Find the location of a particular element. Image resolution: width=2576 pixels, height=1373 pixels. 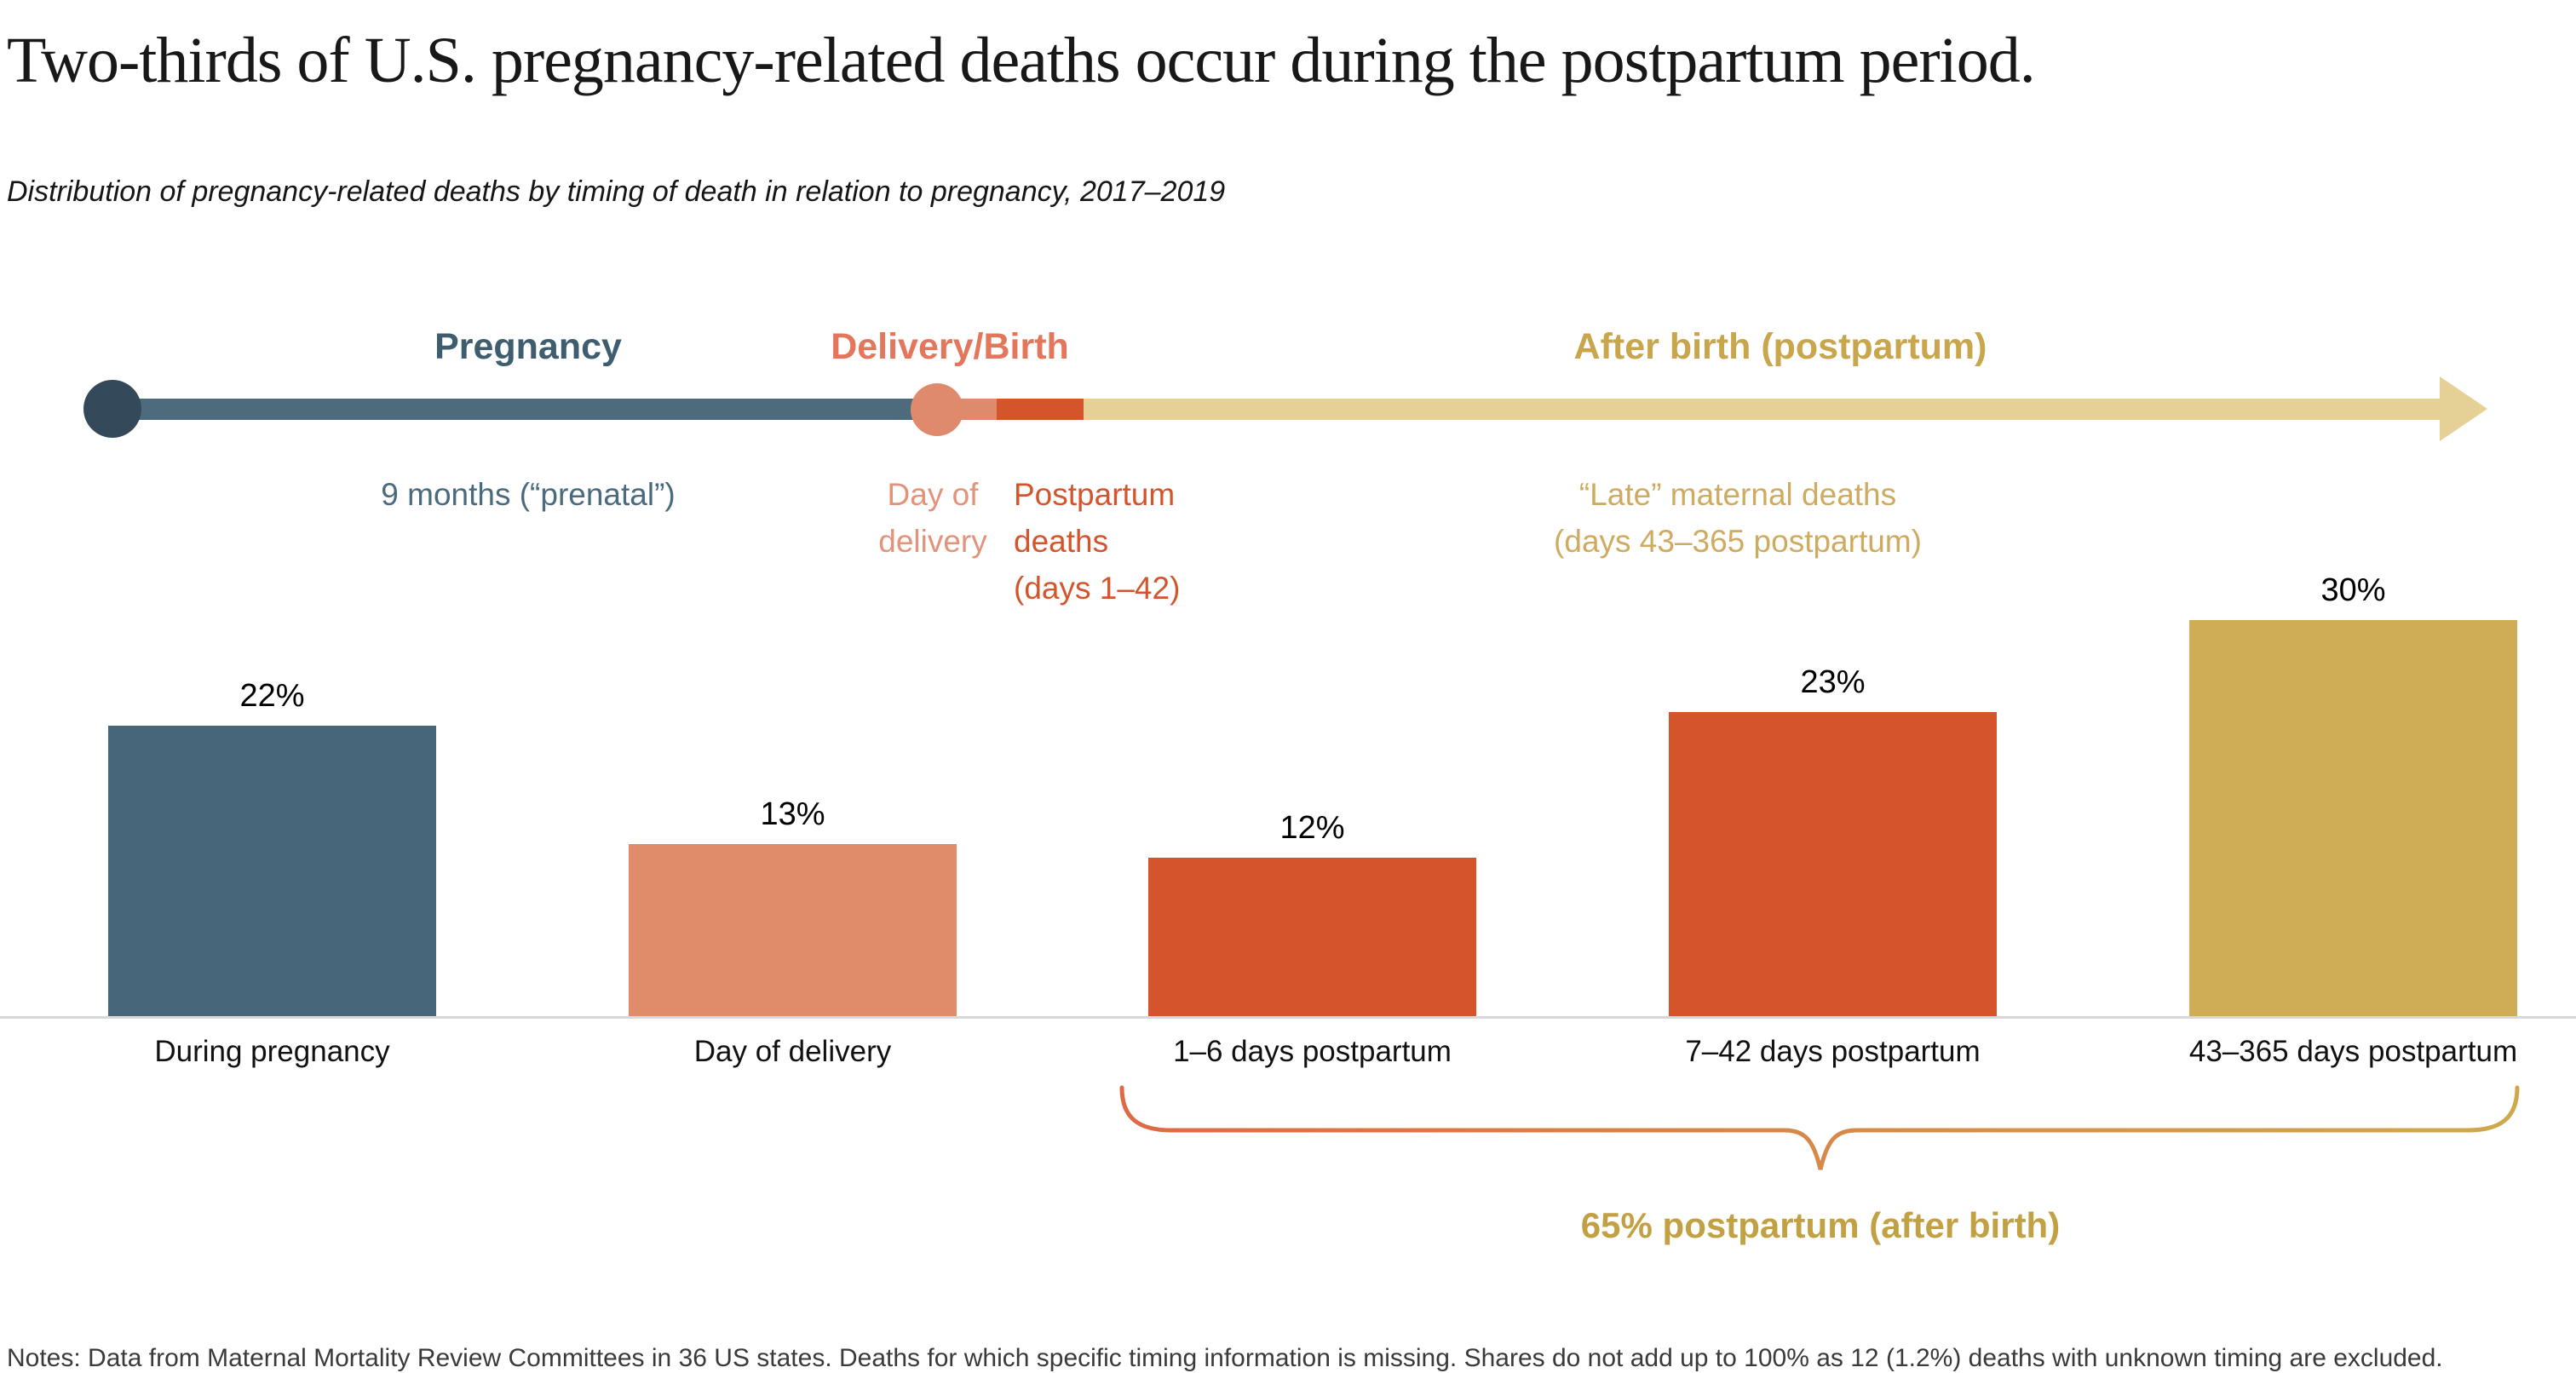

timeline-sublabel-prenatal: 9 months (“prenatal”) is located at coordinates (528, 494).